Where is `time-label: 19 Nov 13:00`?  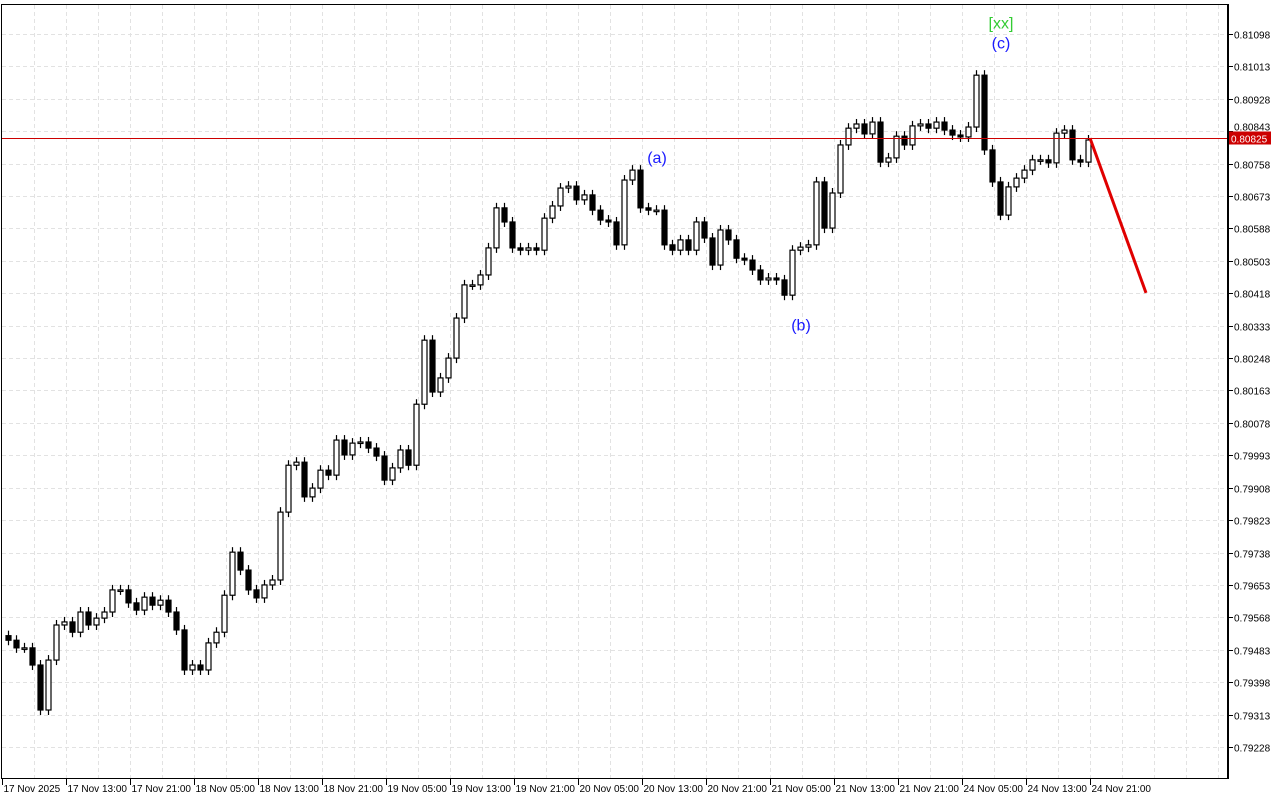
time-label: 19 Nov 13:00 is located at coordinates (482, 789).